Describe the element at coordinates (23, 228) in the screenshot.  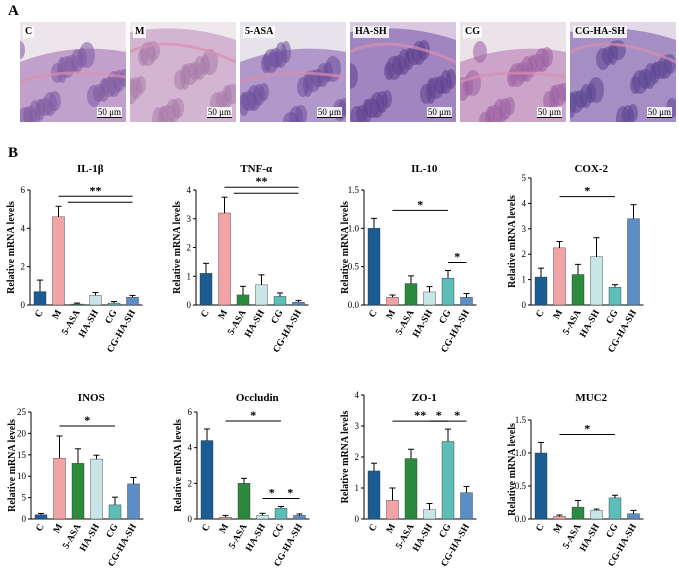
I see `y-tick-label: 4` at that location.